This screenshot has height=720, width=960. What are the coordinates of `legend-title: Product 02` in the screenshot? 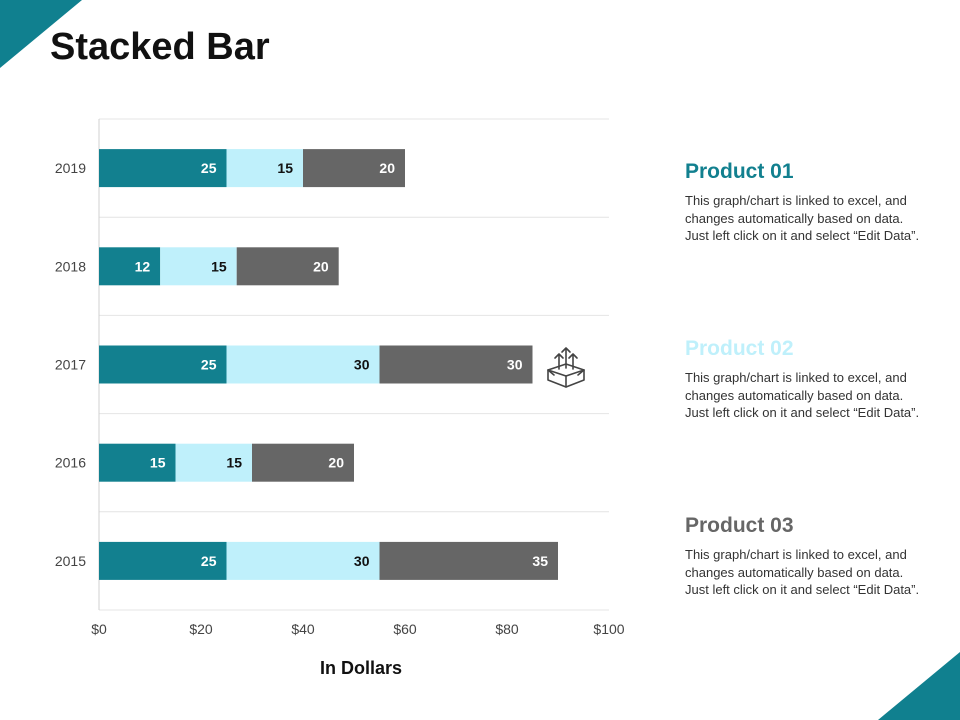 It's located at (739, 348).